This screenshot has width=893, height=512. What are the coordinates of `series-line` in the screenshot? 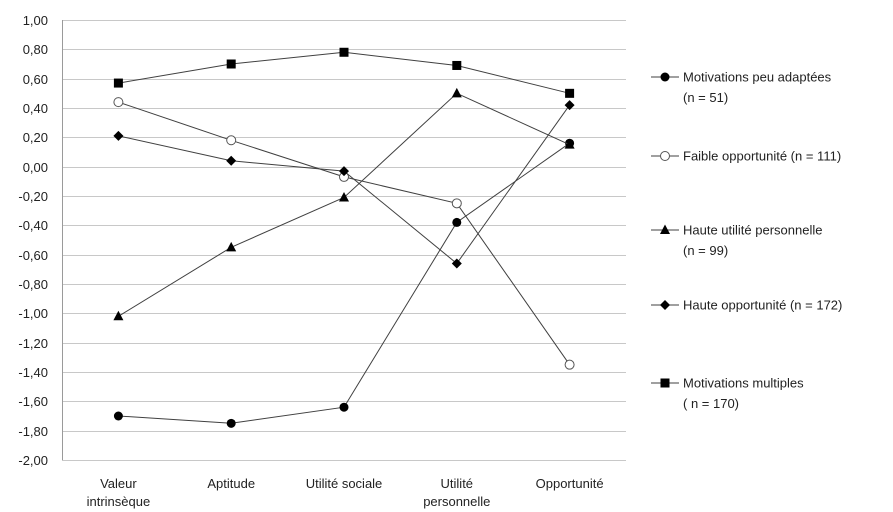 It's located at (344, 72).